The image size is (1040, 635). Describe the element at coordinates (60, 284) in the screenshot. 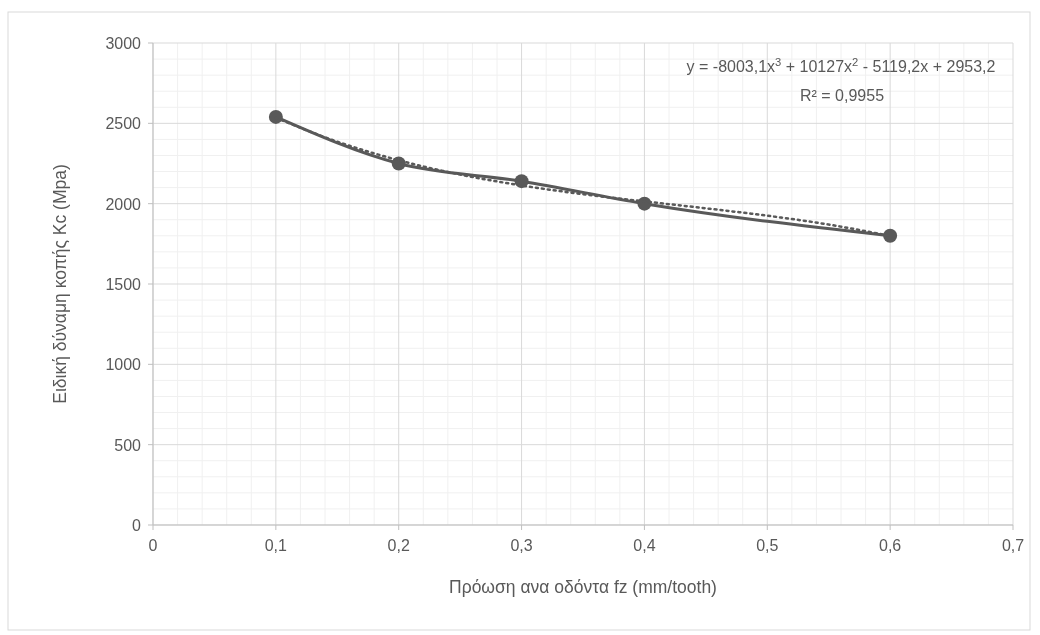

I see `y-axis-title: Ειδική δύναμη κοπής Kc (Mpa)` at that location.